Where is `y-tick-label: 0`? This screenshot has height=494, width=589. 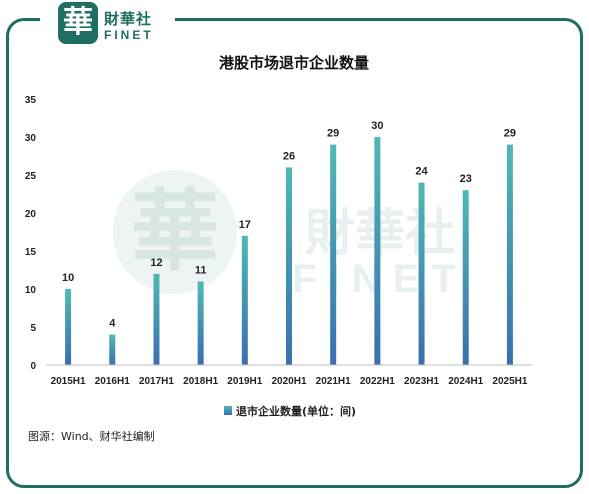 y-tick-label: 0 is located at coordinates (33, 366).